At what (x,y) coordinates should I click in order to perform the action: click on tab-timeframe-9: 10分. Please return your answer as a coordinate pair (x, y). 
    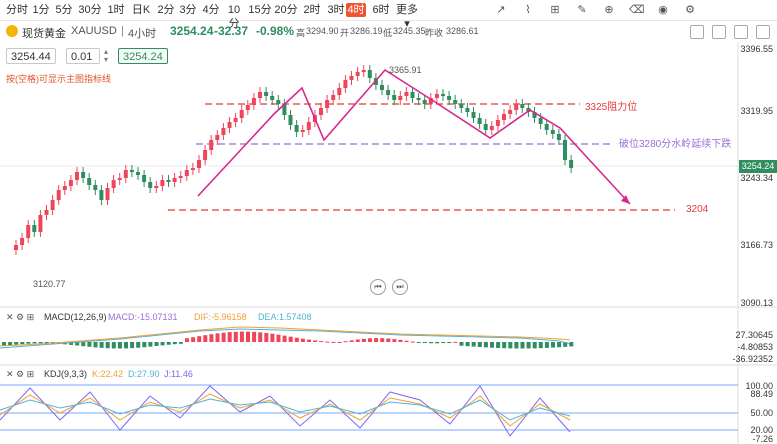
    Looking at the image, I should click on (234, 17).